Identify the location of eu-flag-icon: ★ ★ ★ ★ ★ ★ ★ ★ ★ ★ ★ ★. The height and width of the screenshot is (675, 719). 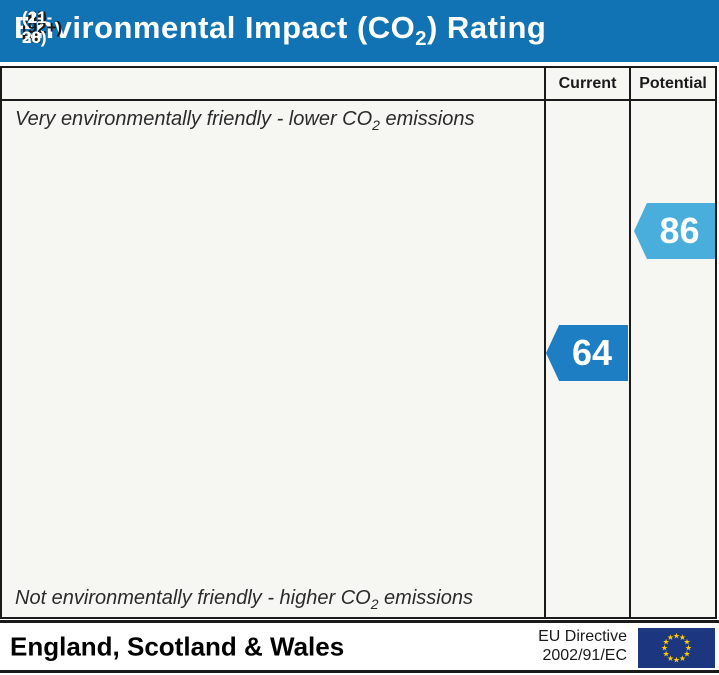
(676, 648).